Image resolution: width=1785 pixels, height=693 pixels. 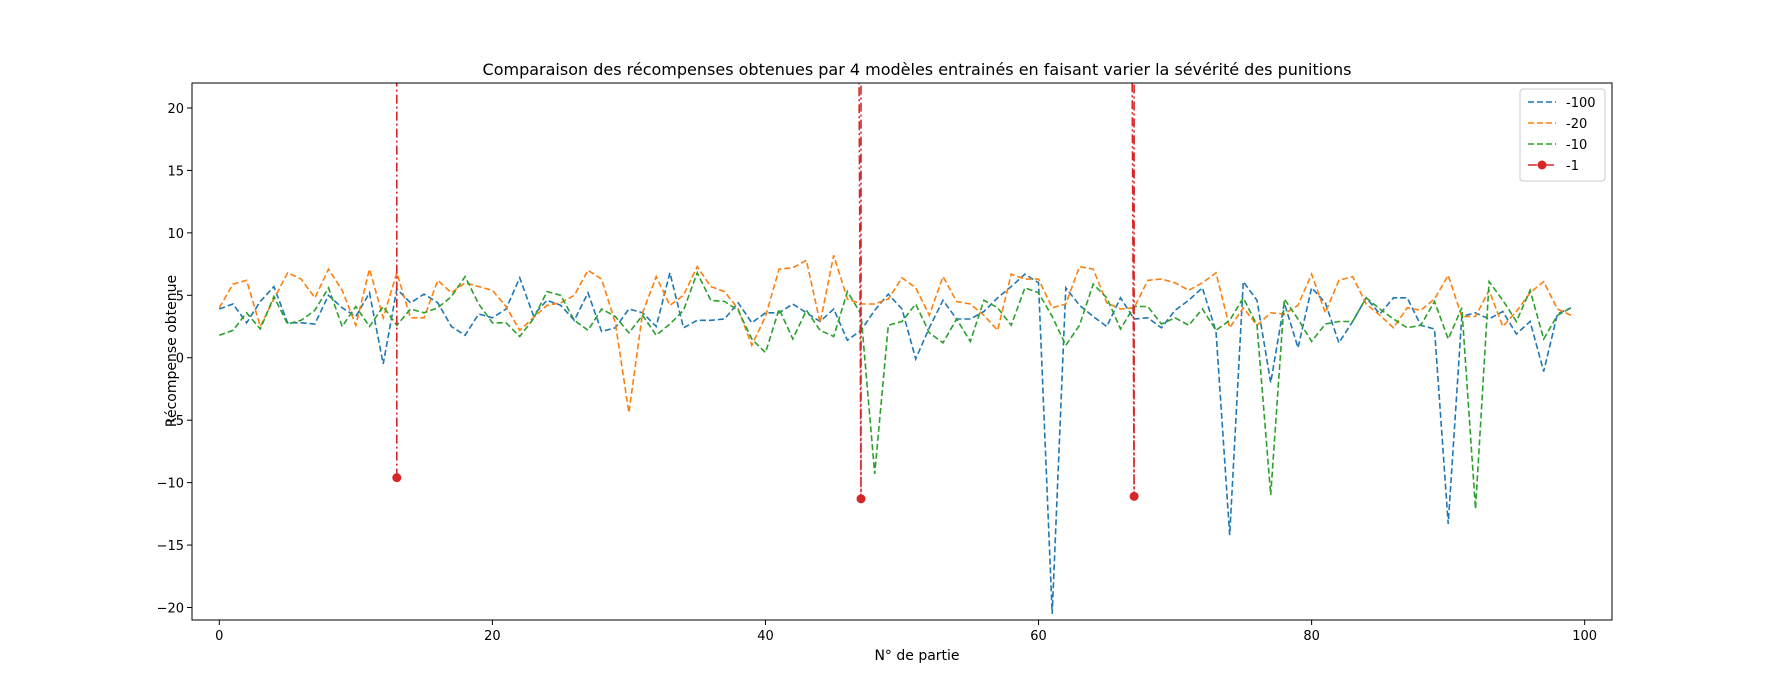 What do you see at coordinates (174, 421) in the screenshot?
I see `y-tick-label-3: −5` at bounding box center [174, 421].